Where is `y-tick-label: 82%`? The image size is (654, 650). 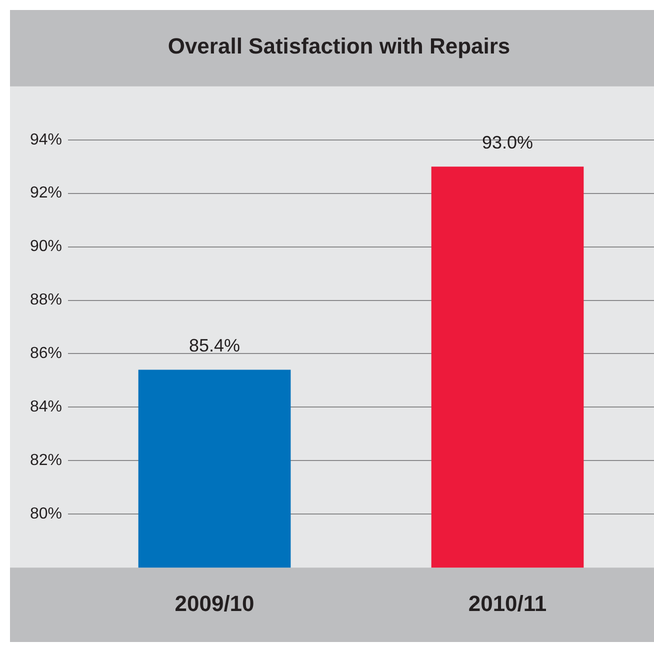
y-tick-label: 82% is located at coordinates (46, 461).